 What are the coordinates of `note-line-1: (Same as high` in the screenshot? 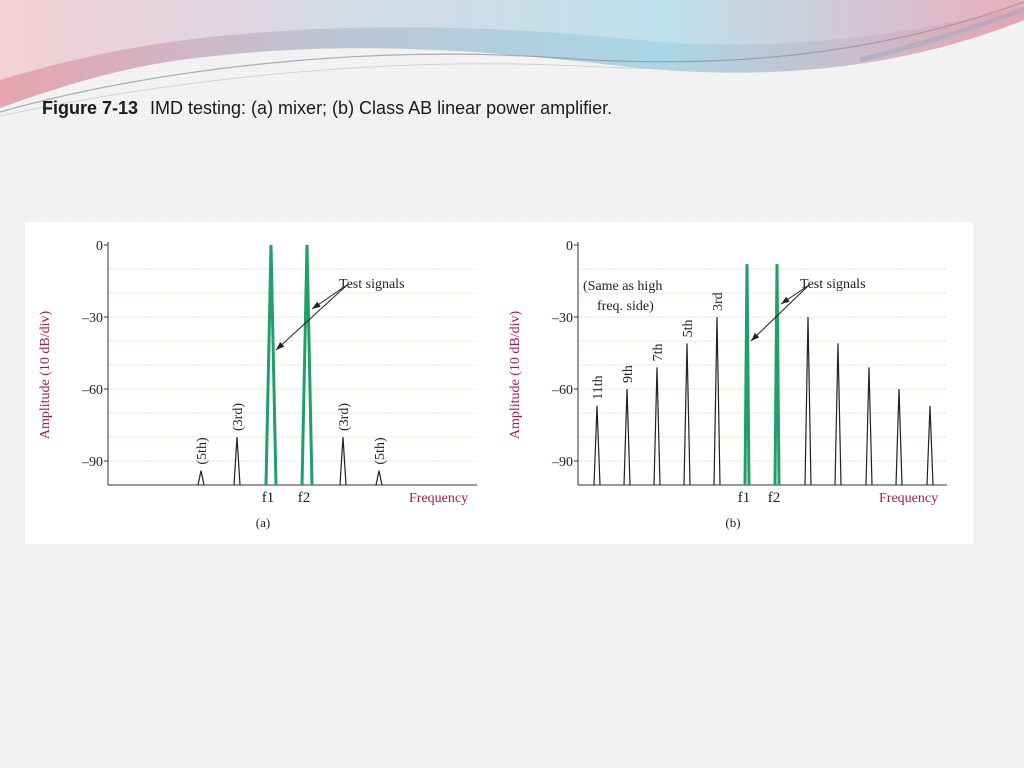 It's located at (622, 286).